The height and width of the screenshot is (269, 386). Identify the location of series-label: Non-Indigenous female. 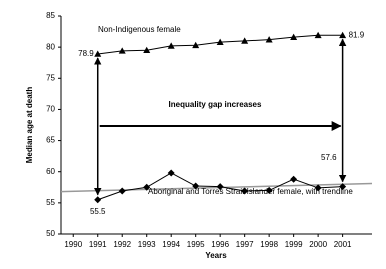
(139, 29).